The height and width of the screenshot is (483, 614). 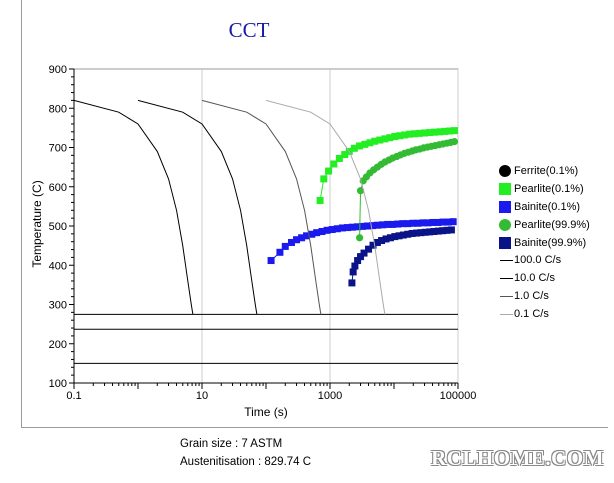 I want to click on y-tick-label: 300, so click(x=58, y=306).